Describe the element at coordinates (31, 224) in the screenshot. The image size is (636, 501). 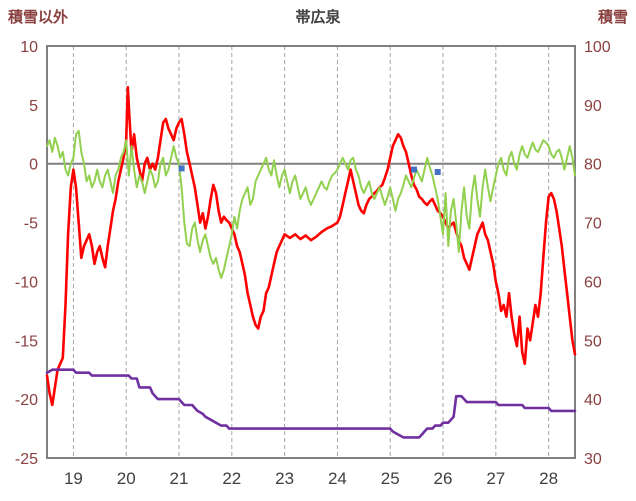
I see `y-left-tick-label: -5` at that location.